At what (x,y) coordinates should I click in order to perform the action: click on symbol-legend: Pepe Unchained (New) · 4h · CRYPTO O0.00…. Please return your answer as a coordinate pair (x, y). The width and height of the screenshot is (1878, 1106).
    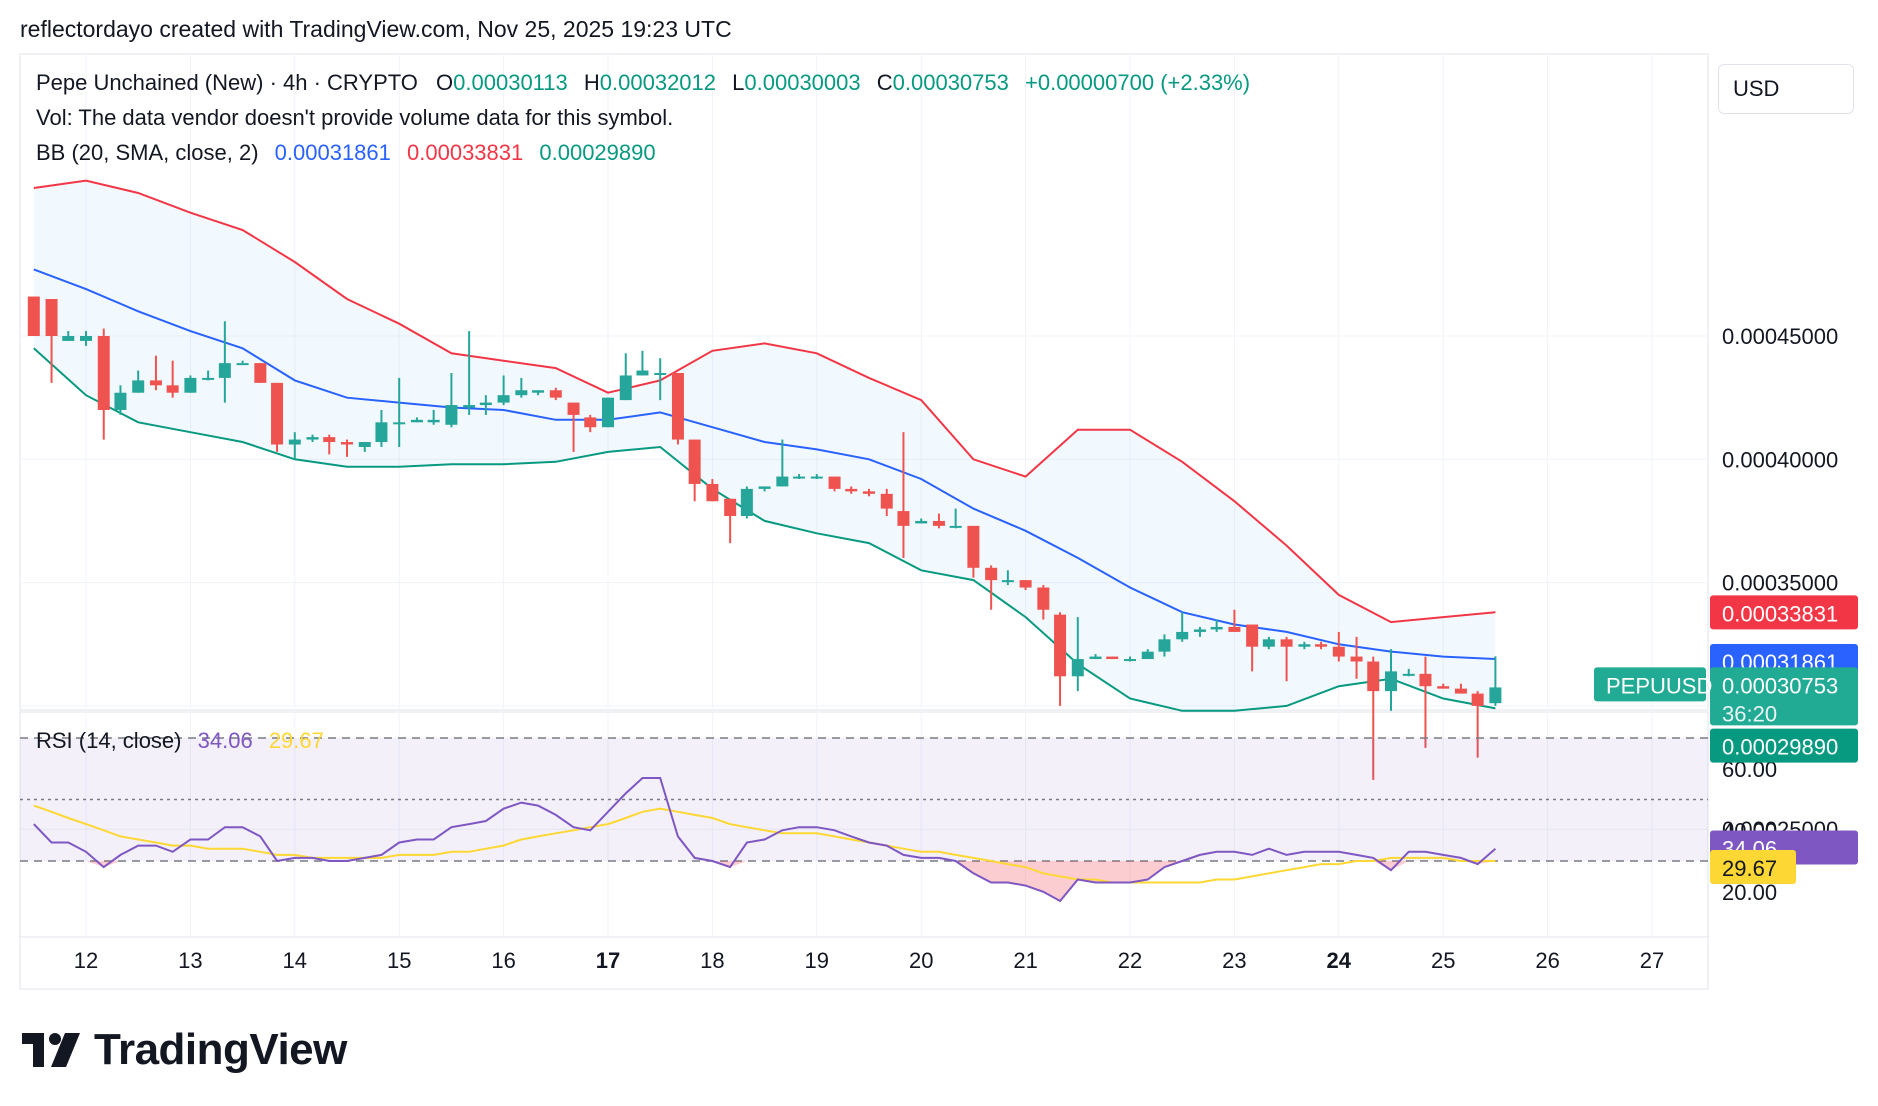
    Looking at the image, I should click on (643, 83).